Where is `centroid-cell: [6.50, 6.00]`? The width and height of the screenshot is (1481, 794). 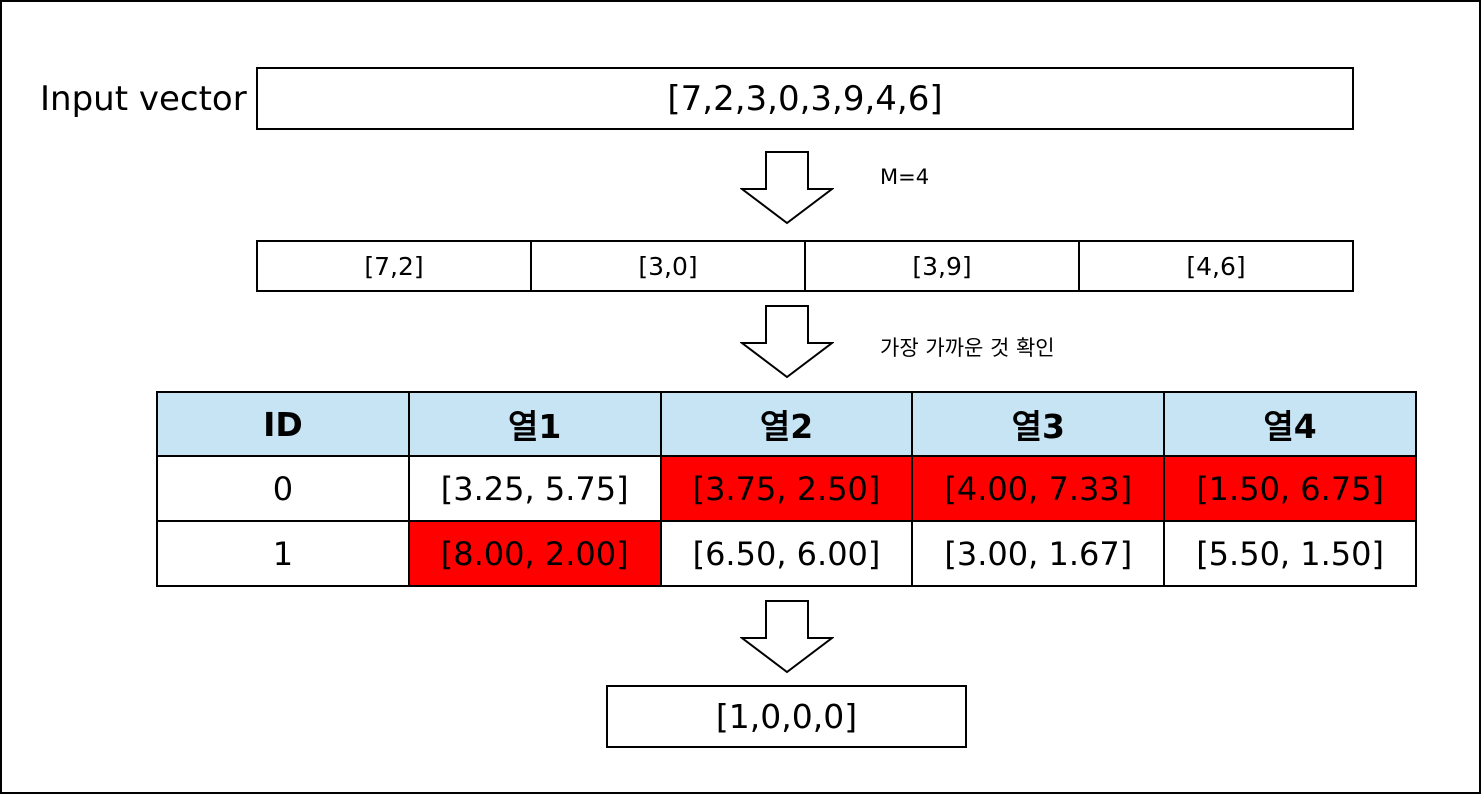
centroid-cell: [6.50, 6.00] is located at coordinates (786, 553).